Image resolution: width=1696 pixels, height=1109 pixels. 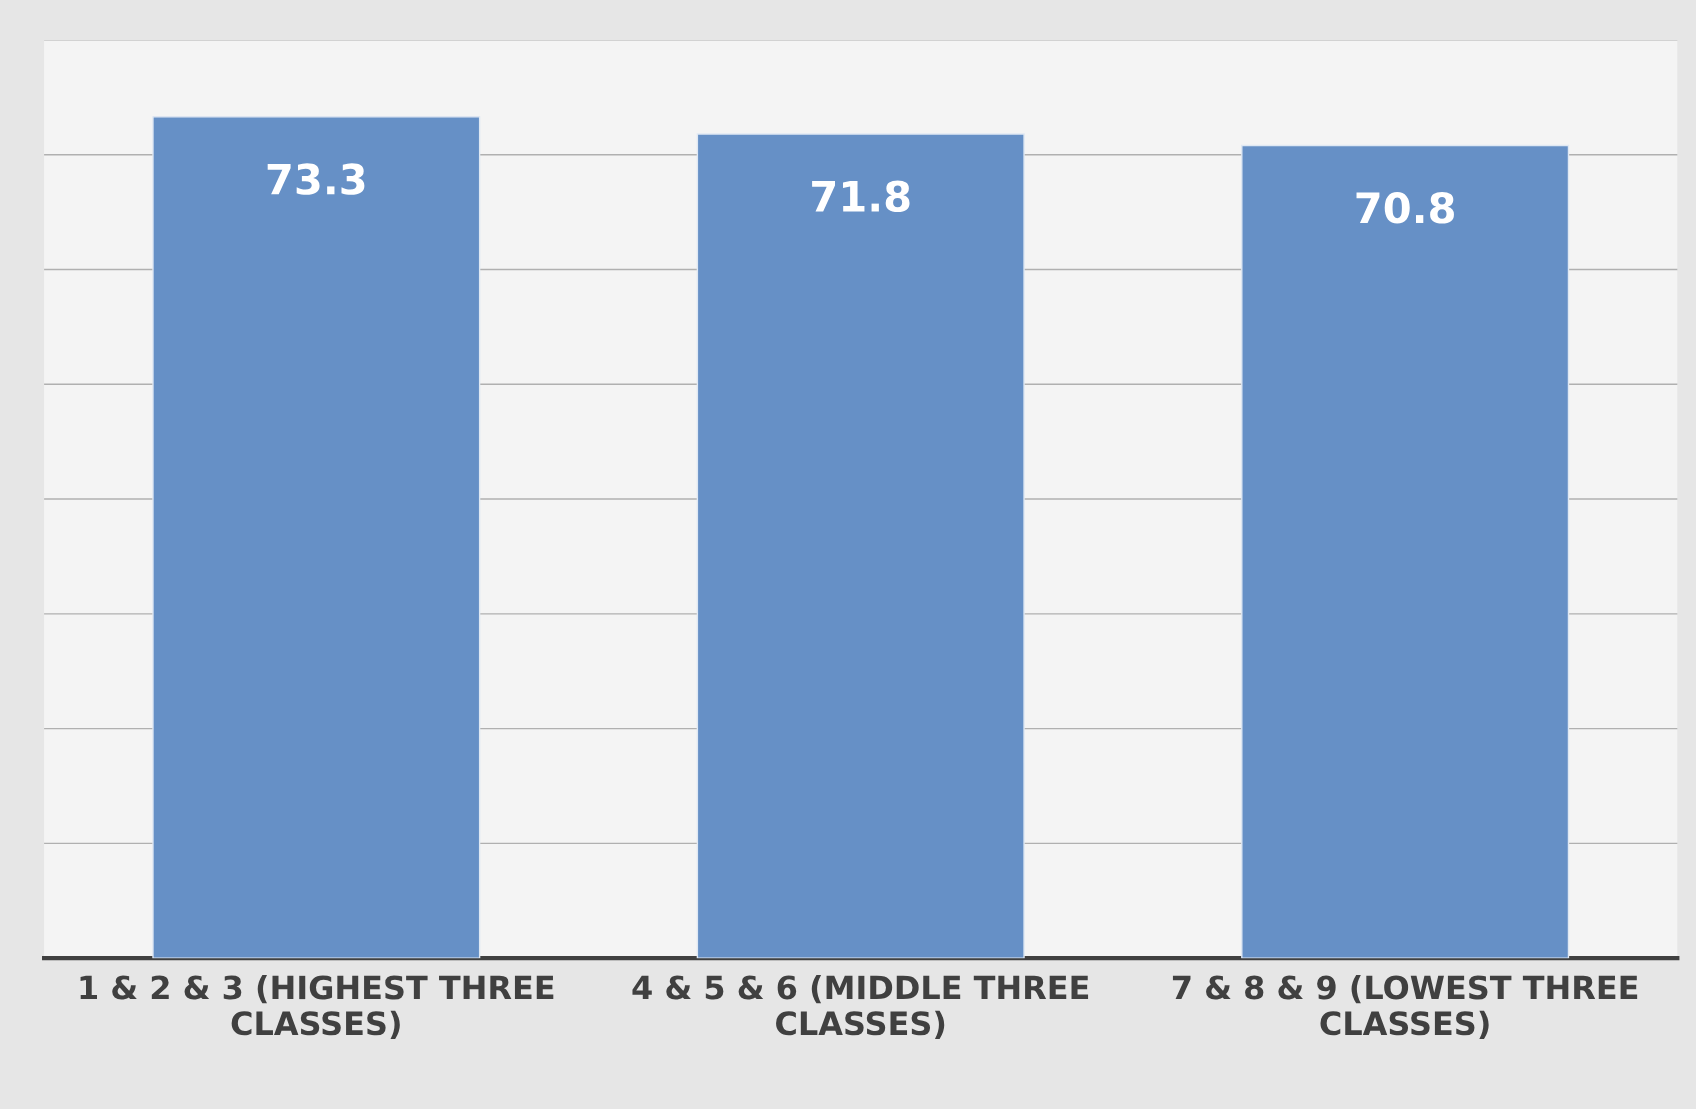 What do you see at coordinates (861, 196) in the screenshot?
I see `data-label: 71.8` at bounding box center [861, 196].